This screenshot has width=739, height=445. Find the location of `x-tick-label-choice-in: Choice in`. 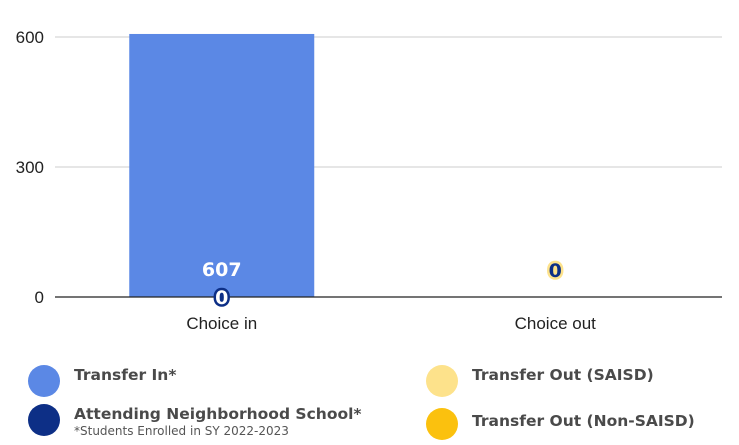

x-tick-label-choice-in: Choice in is located at coordinates (221, 323).